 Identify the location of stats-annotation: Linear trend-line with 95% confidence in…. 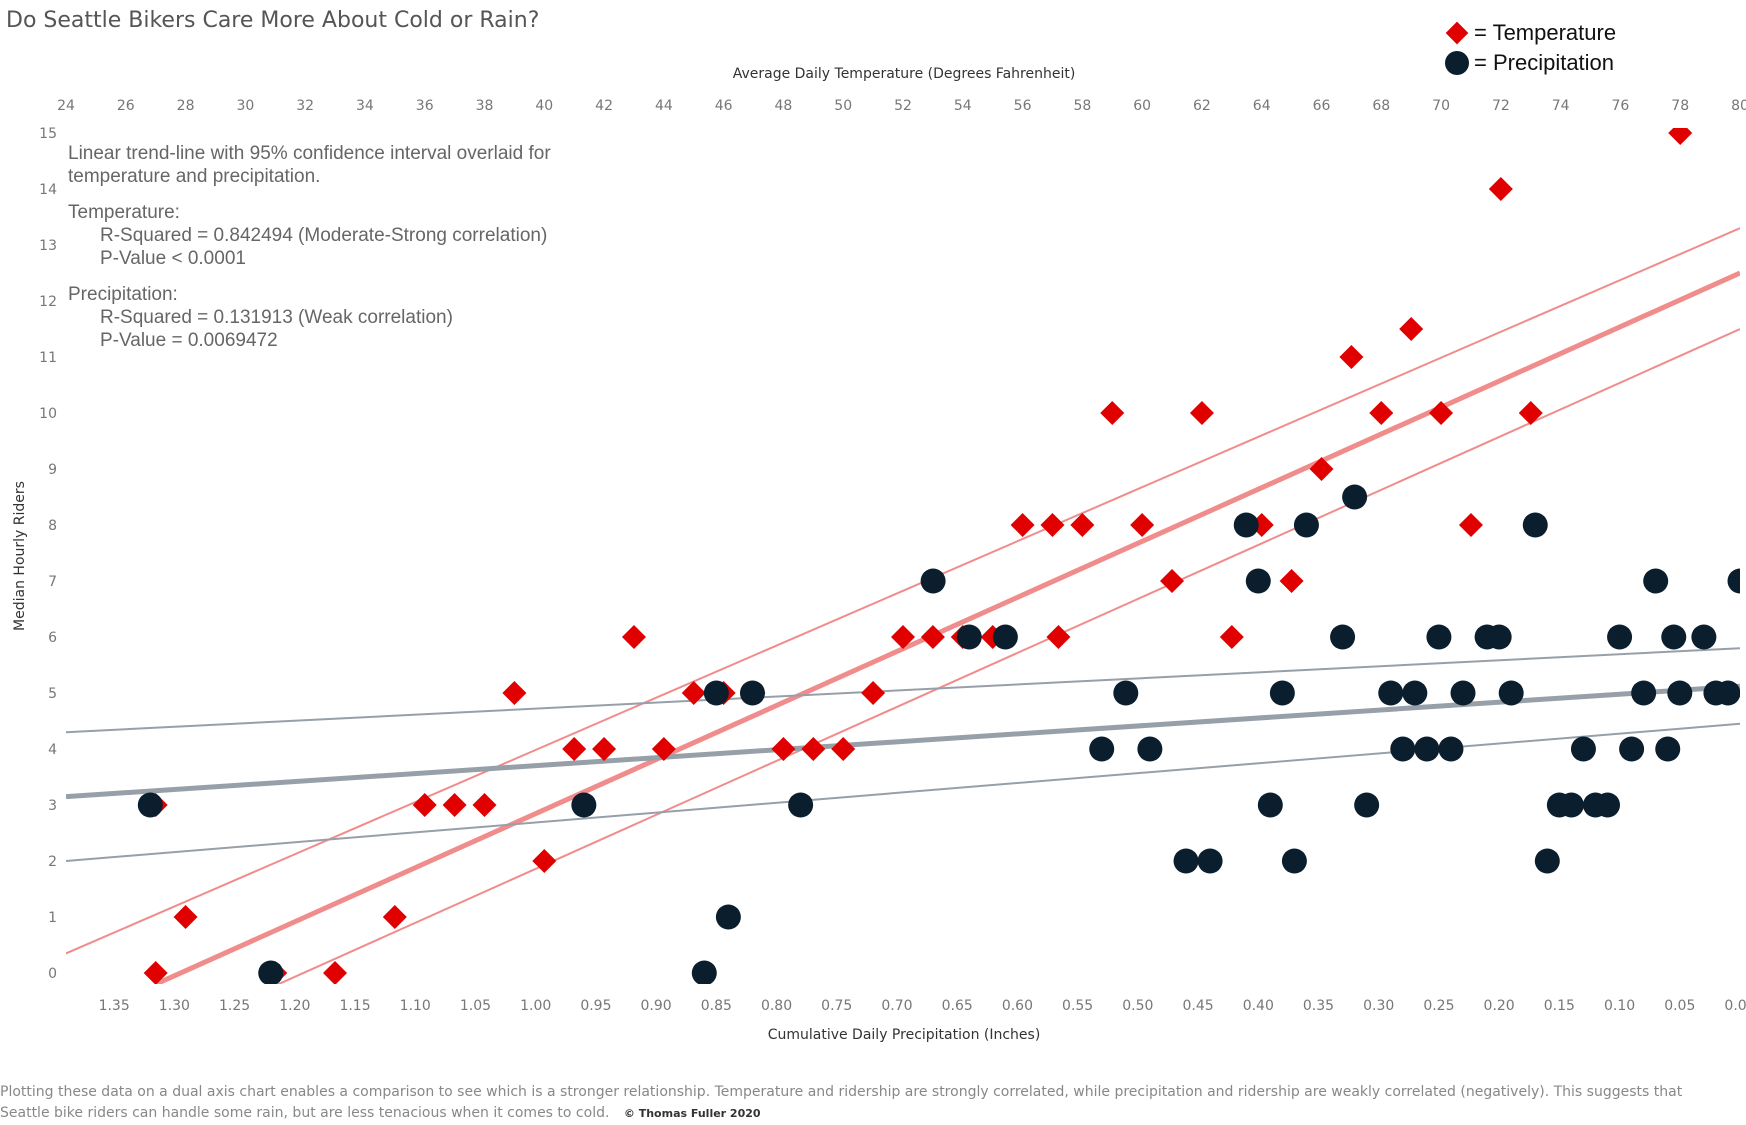
(309, 247).